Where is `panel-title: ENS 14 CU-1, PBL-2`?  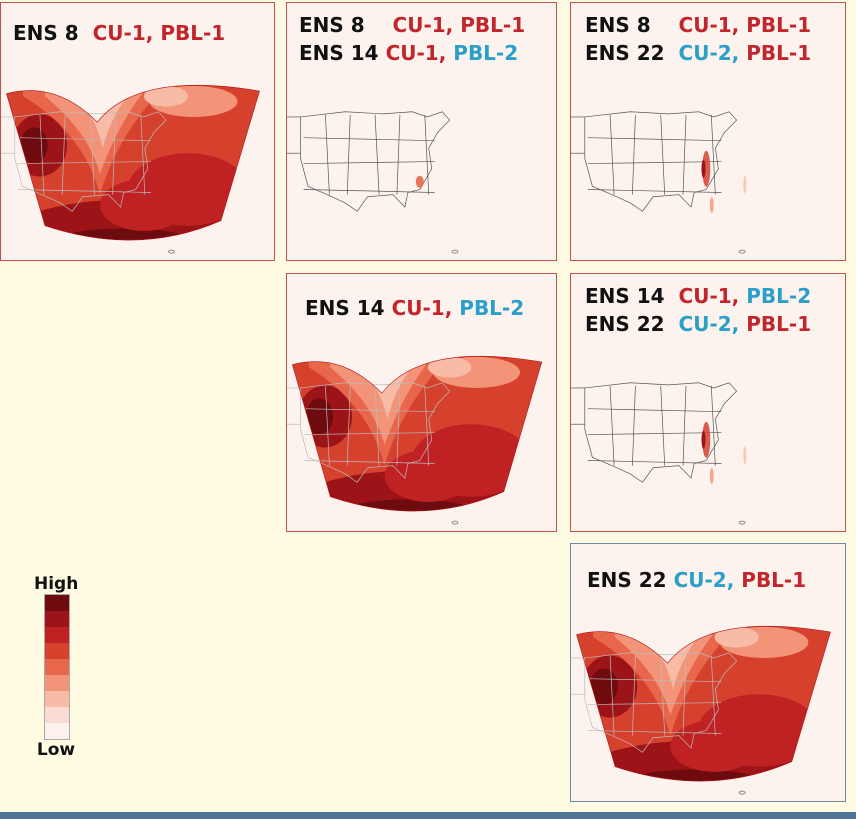 panel-title: ENS 14 CU-1, PBL-2 is located at coordinates (414, 308).